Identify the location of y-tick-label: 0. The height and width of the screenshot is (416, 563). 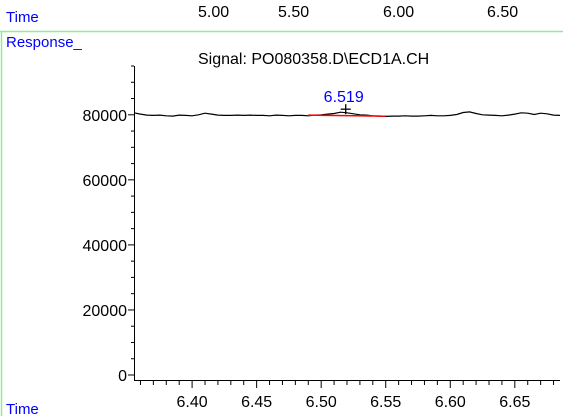
(122, 376).